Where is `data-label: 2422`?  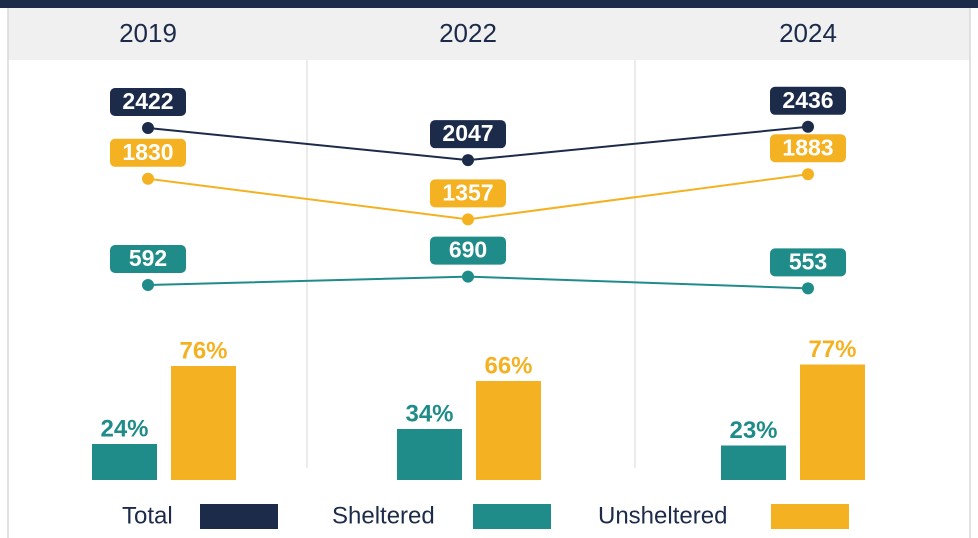 data-label: 2422 is located at coordinates (147, 101).